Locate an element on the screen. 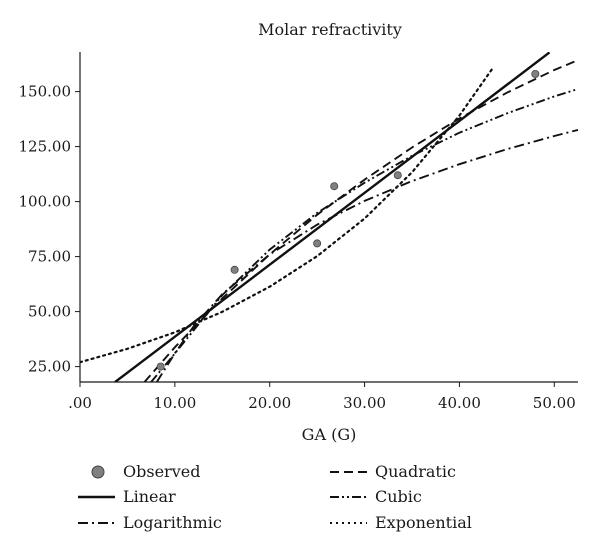  x-tick-label: 50.00 is located at coordinates (554, 403).